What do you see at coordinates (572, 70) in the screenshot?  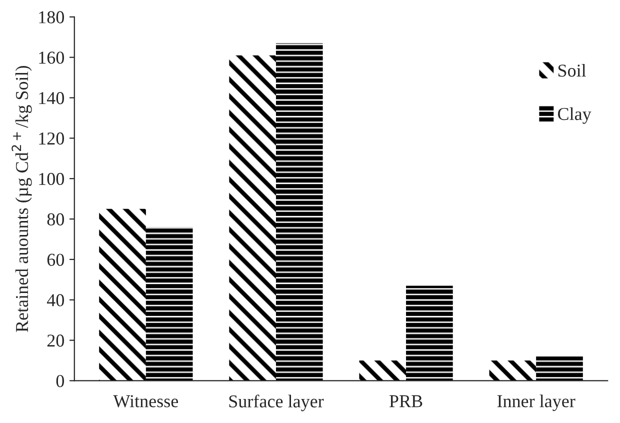 I see `legend-label: Soil` at bounding box center [572, 70].